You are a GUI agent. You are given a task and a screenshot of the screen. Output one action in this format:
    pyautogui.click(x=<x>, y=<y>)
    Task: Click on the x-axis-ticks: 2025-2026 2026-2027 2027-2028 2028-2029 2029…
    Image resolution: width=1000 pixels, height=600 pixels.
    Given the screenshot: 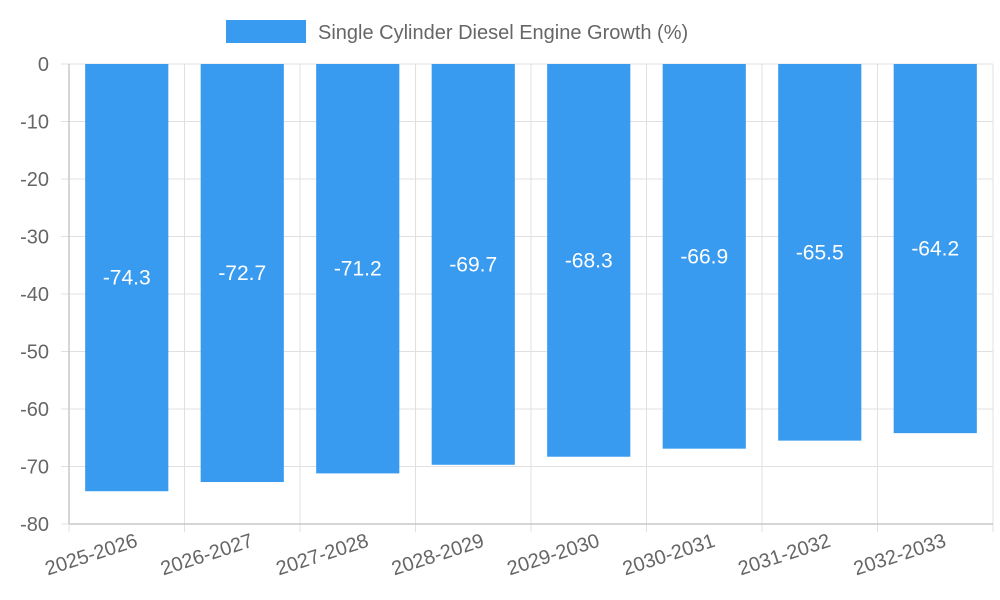 What is the action you would take?
    pyautogui.click(x=496, y=555)
    